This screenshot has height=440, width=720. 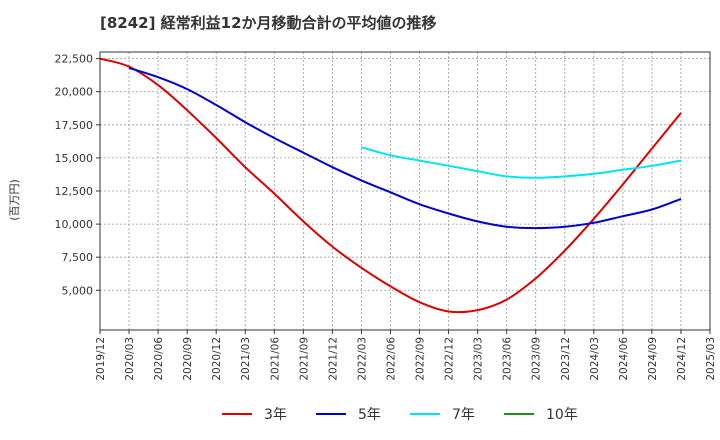 I want to click on x-tick-label: 2023/06, so click(x=508, y=359).